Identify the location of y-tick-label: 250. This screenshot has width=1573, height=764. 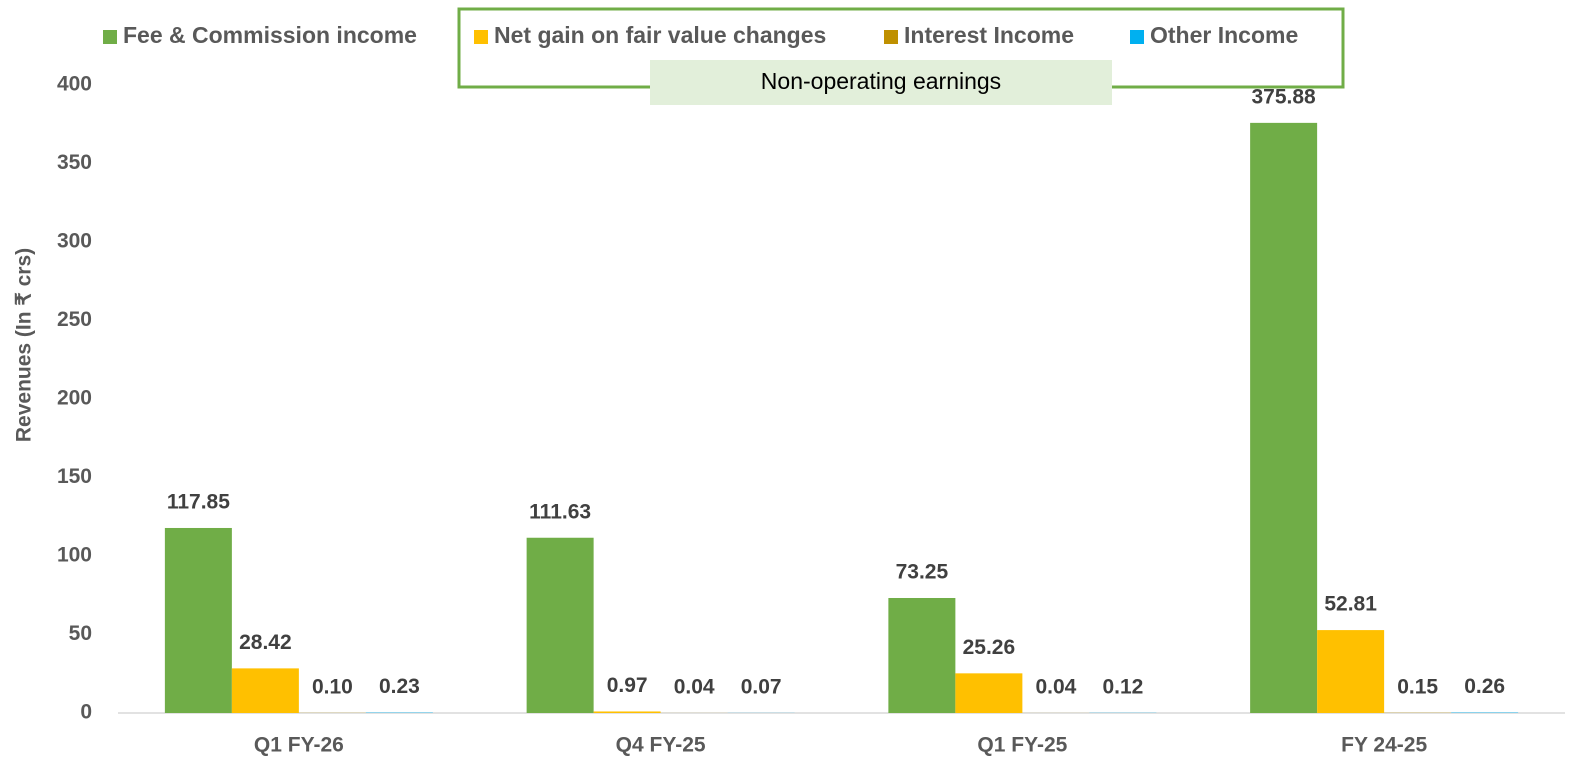
(74, 319).